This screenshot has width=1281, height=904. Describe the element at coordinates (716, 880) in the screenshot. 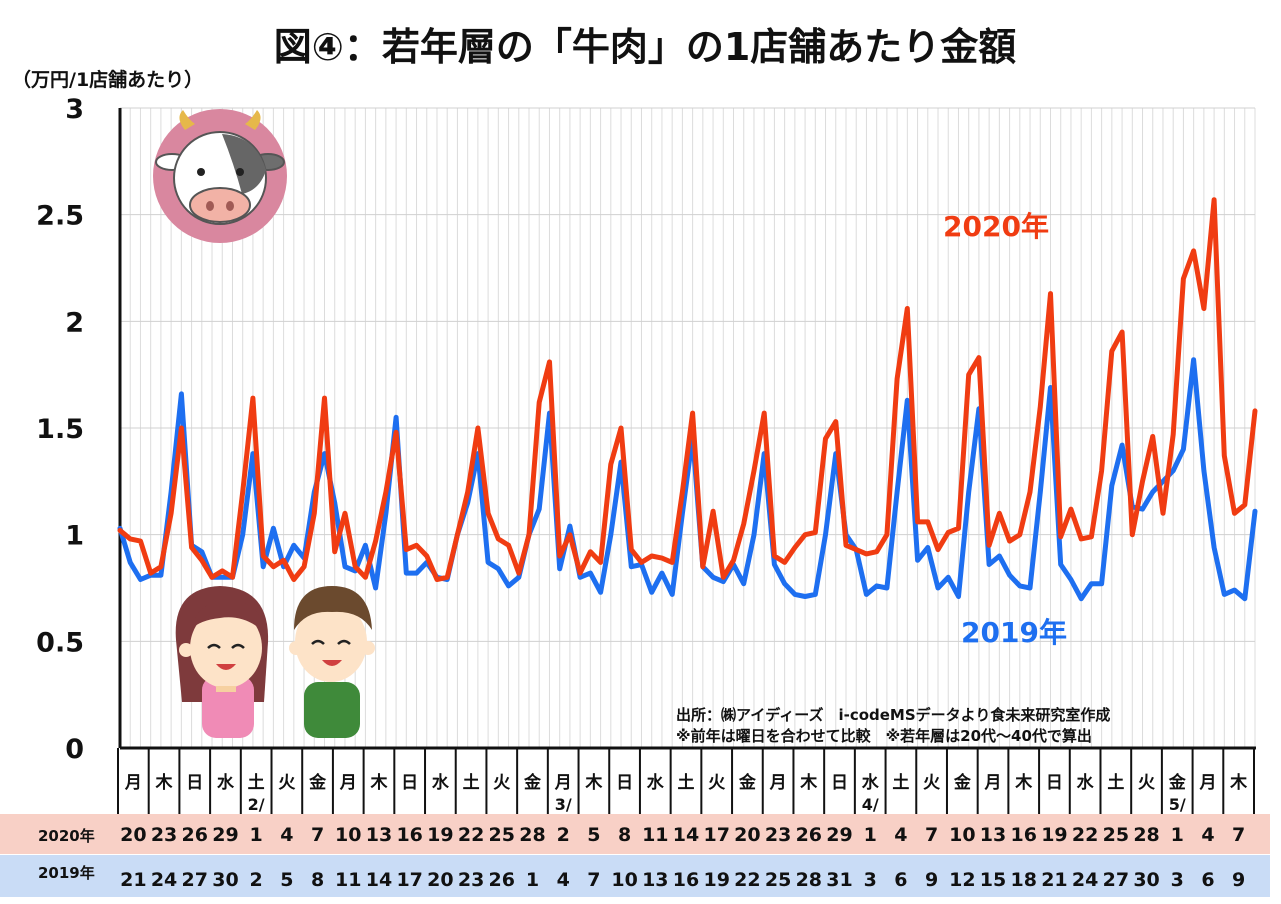

I see `date-2019: 19` at that location.